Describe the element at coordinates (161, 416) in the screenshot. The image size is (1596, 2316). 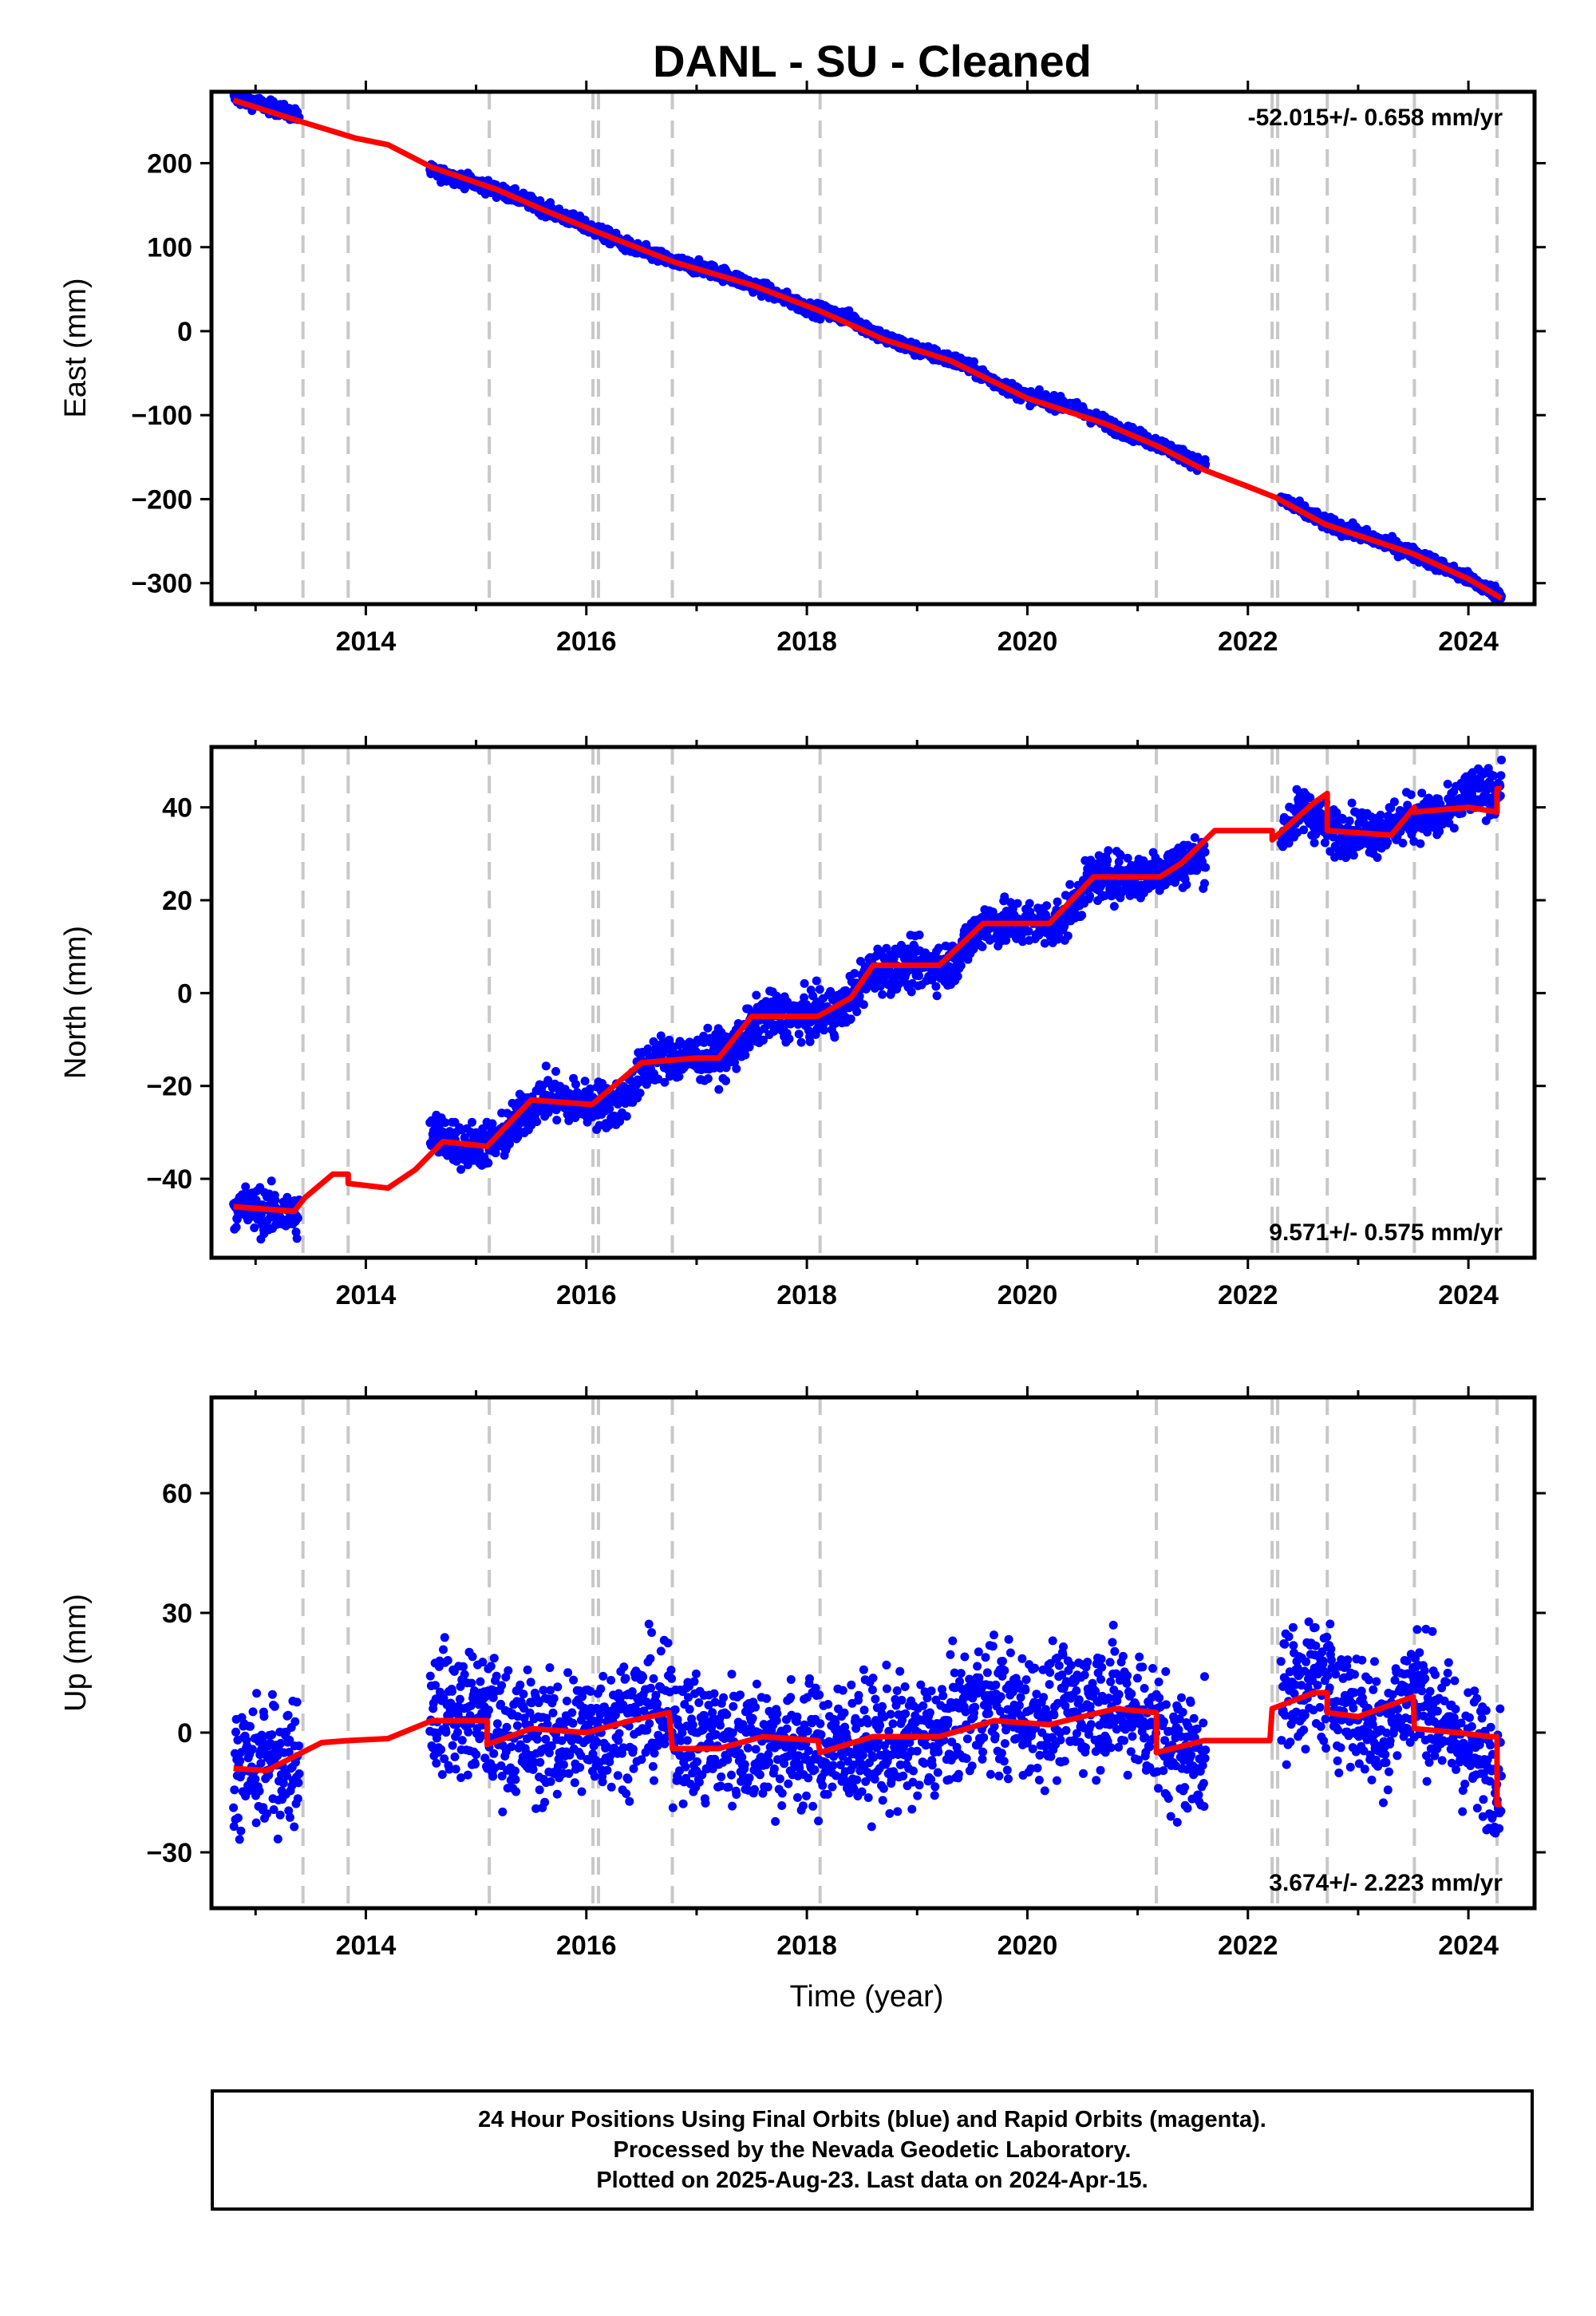
I see `east-y-tick-label: −100` at that location.